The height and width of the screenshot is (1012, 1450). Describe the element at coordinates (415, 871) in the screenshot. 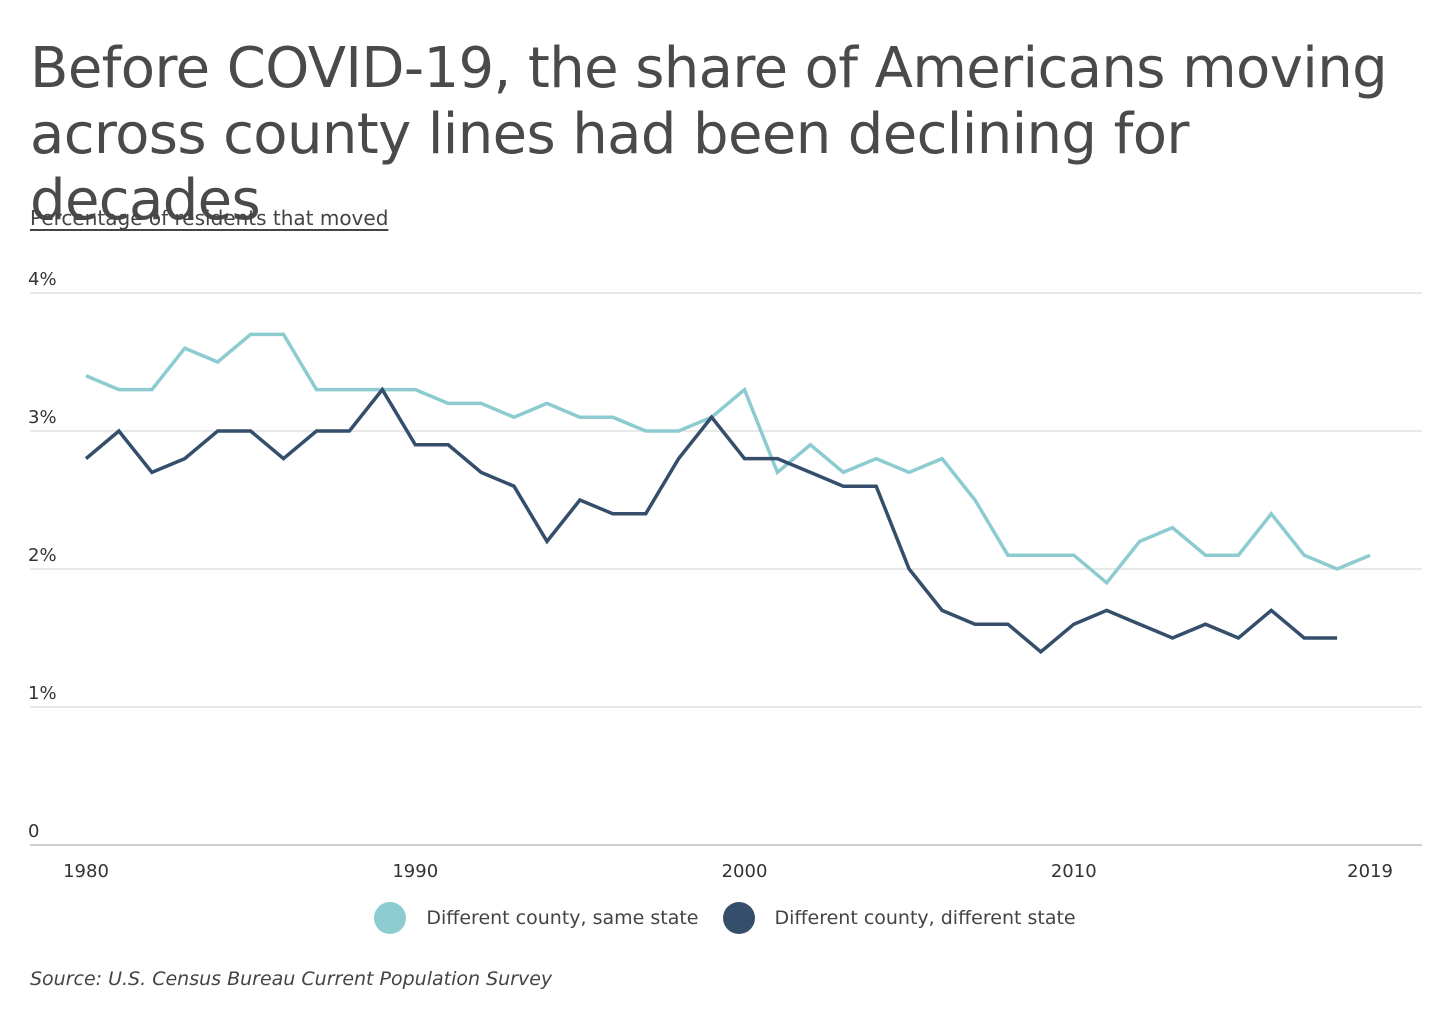

I see `x-tick-label: 1990` at that location.